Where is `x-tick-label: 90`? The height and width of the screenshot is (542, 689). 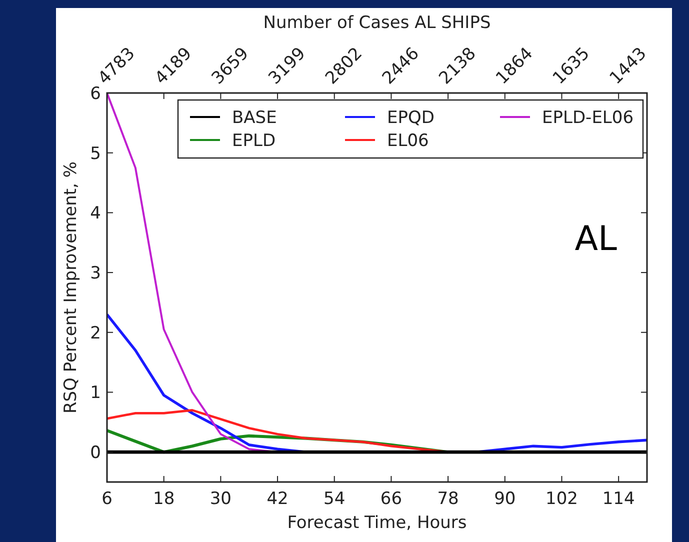
x-tick-label: 90 is located at coordinates (505, 499).